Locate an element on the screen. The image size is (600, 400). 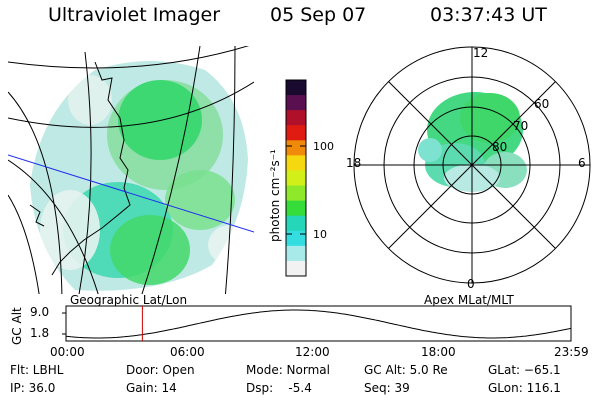
mlat-label-70: 70 is located at coordinates (521, 126).